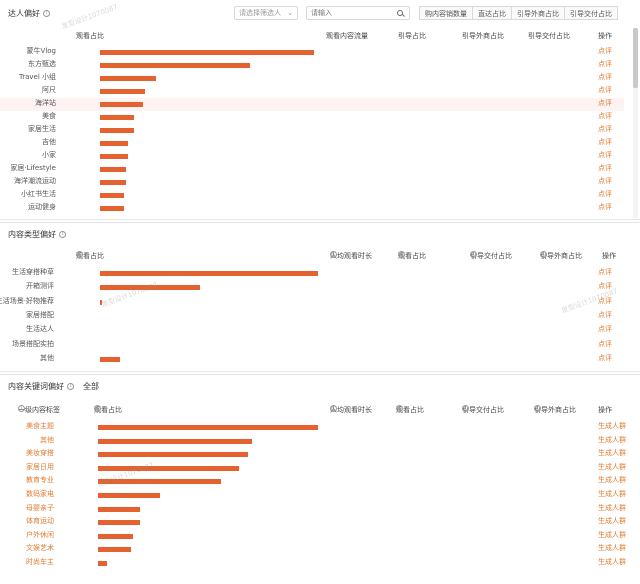 The height and width of the screenshot is (584, 640). What do you see at coordinates (313, 468) in the screenshot?
I see `table-row: 家居日用 生成人群` at bounding box center [313, 468].